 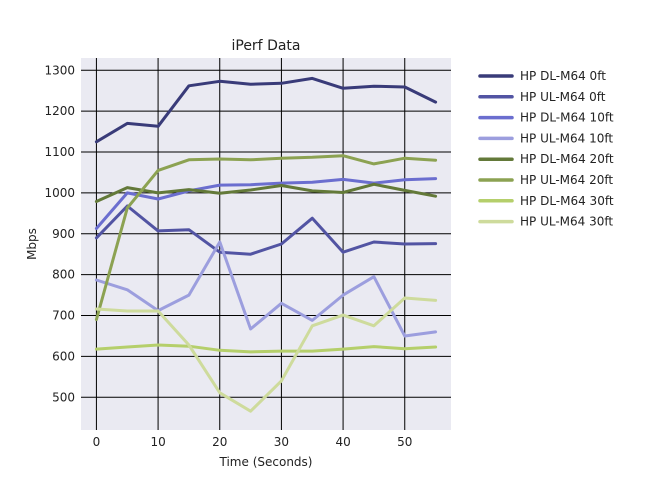 What do you see at coordinates (97, 442) in the screenshot?
I see `x-tick-label: 0` at bounding box center [97, 442].